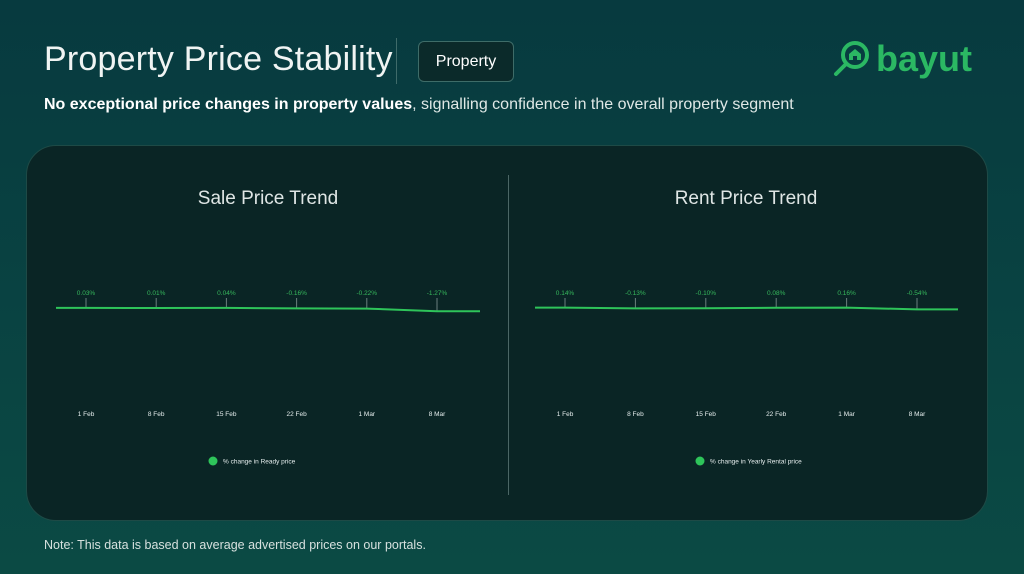 The width and height of the screenshot is (1024, 574). I want to click on data-label: -0.54%, so click(917, 293).